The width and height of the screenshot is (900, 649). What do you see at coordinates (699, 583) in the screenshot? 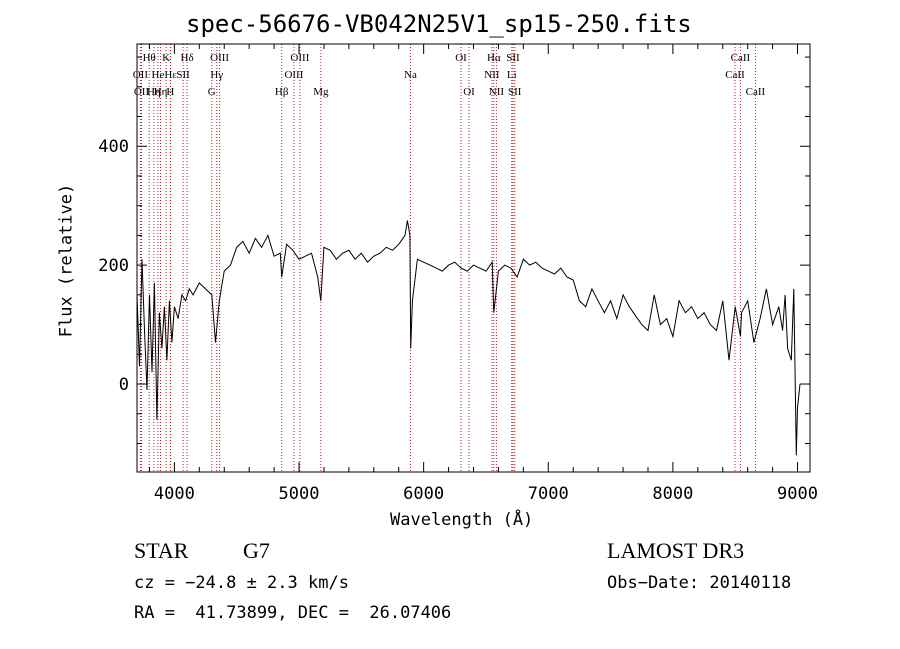
I see `obs-date: Obs−Date: 20140118` at bounding box center [699, 583].